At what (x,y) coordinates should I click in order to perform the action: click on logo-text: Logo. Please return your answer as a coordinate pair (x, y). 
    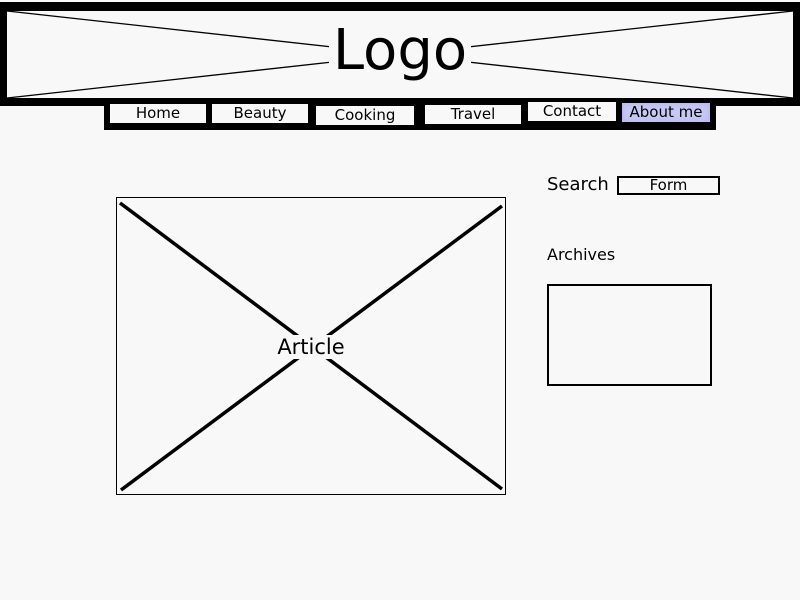
    Looking at the image, I should click on (400, 51).